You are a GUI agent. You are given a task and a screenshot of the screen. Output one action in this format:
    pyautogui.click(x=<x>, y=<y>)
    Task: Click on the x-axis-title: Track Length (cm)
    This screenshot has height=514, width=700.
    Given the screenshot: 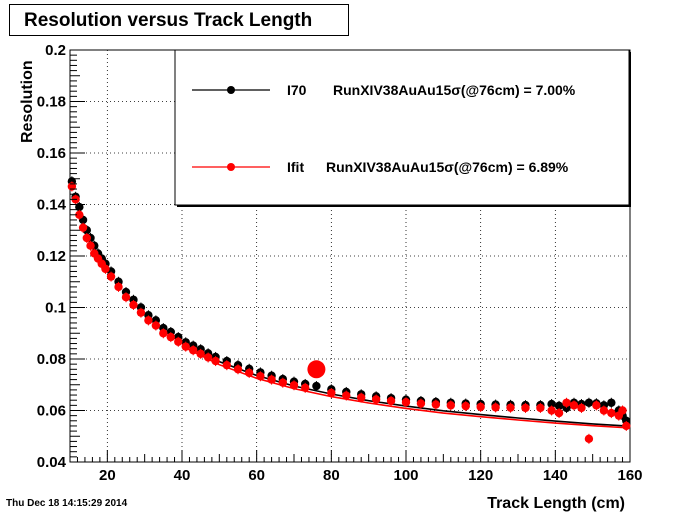 What is the action you would take?
    pyautogui.click(x=556, y=503)
    